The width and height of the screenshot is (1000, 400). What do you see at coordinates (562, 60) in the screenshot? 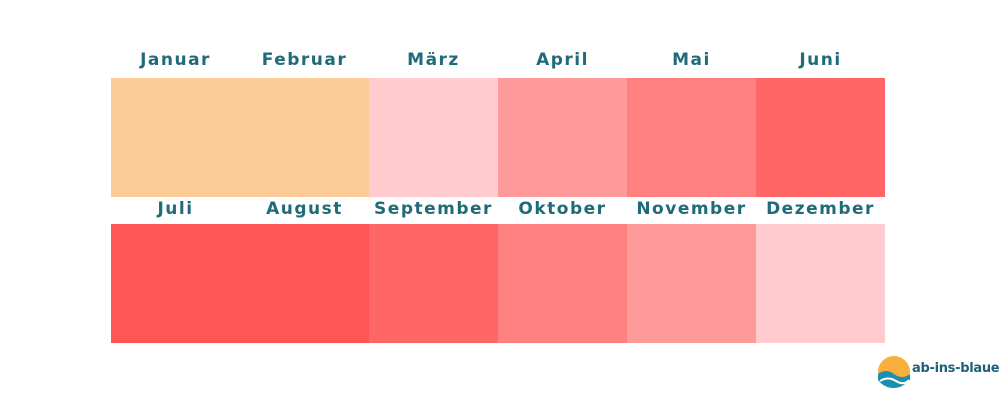
I see `month-label: April` at bounding box center [562, 60].